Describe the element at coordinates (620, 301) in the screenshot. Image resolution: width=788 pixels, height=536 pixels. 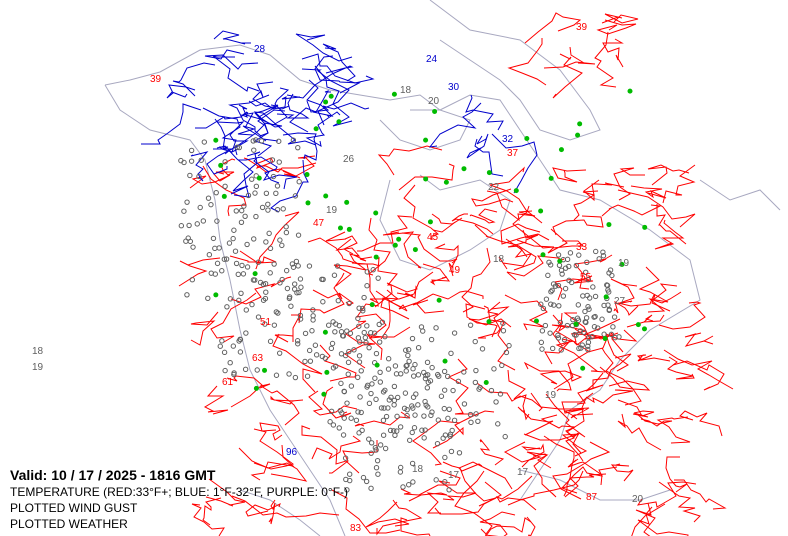
I see `station-value: 27` at that location.